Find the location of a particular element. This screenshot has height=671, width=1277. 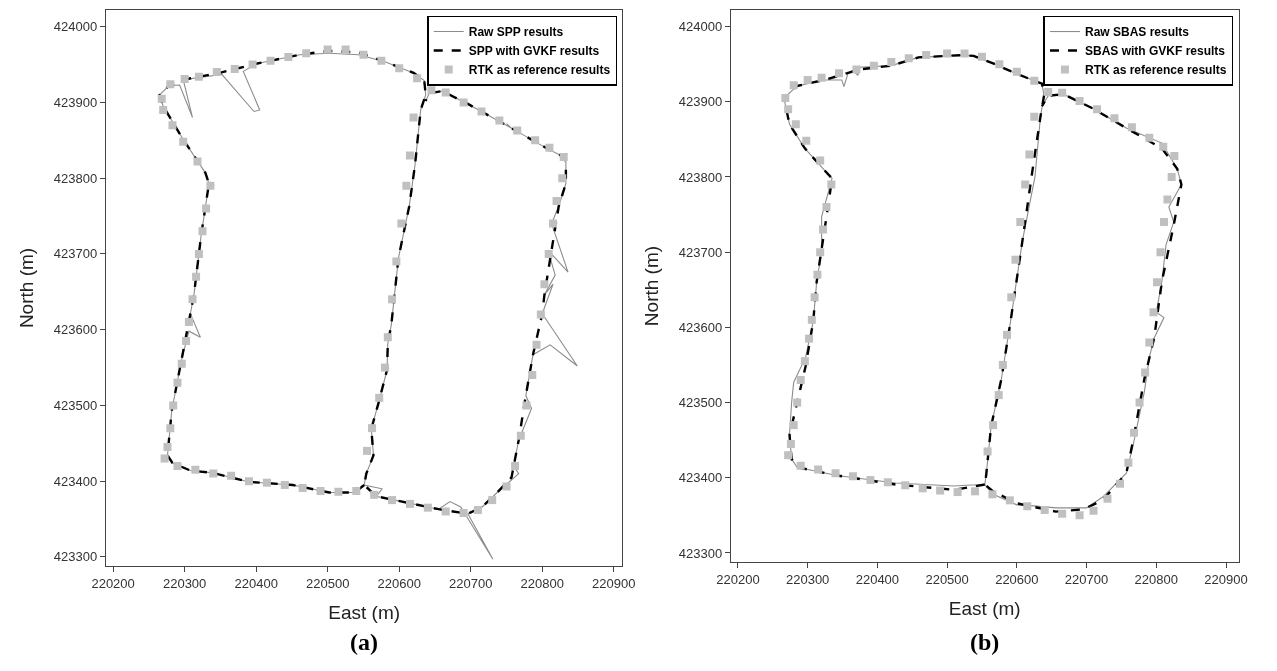

legend-label: Raw SPP results is located at coordinates (516, 32).